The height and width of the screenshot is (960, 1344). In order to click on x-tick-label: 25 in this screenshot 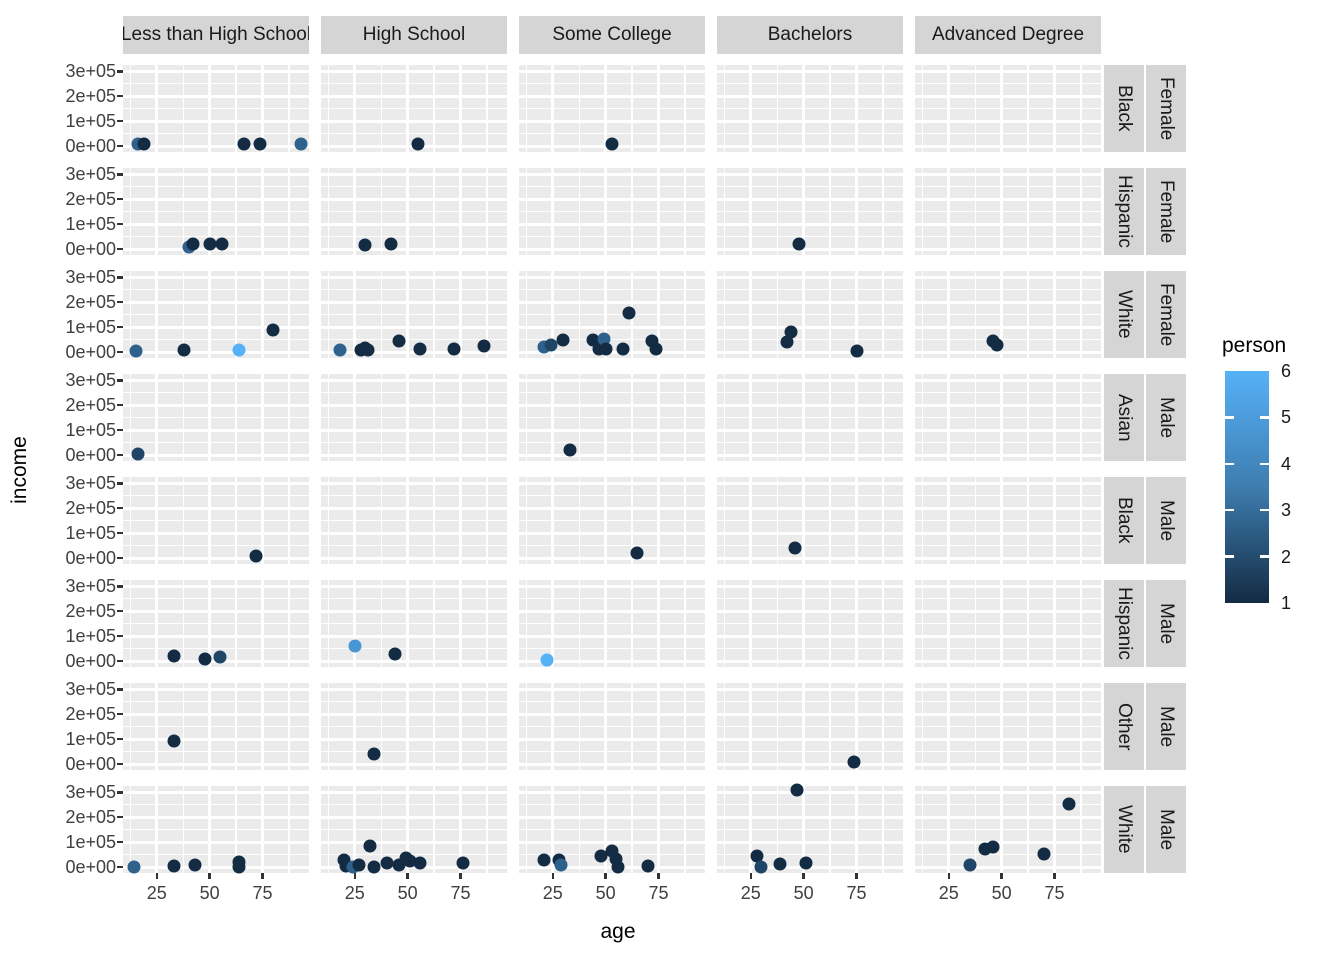, I will do `click(156, 893)`.